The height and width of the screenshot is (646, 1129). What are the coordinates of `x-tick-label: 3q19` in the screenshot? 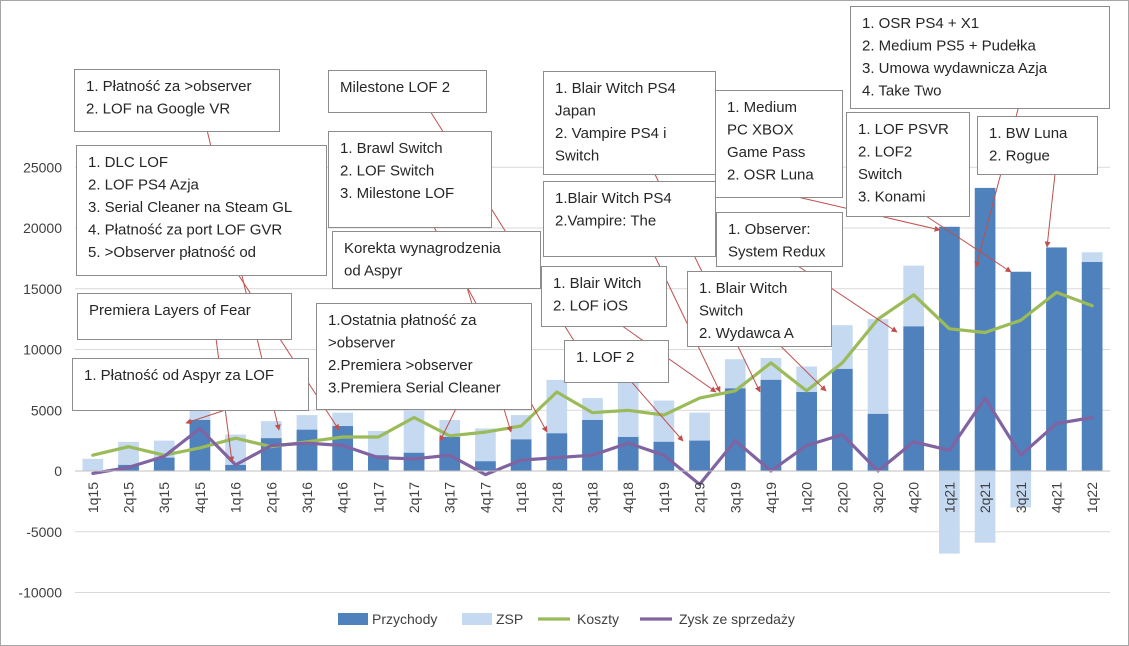 It's located at (735, 497).